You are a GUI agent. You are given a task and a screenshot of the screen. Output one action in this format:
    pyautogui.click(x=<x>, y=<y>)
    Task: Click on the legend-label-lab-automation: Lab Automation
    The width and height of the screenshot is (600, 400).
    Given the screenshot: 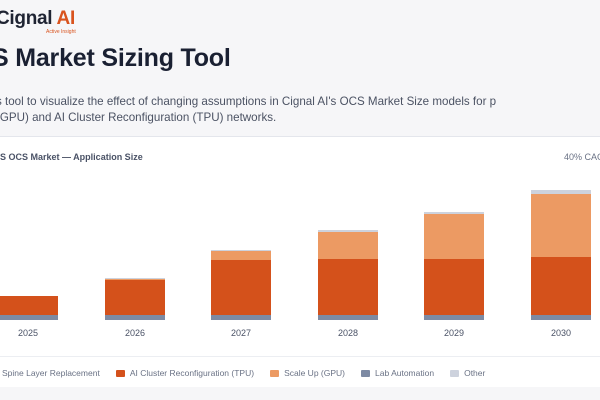 What is the action you would take?
    pyautogui.click(x=405, y=373)
    